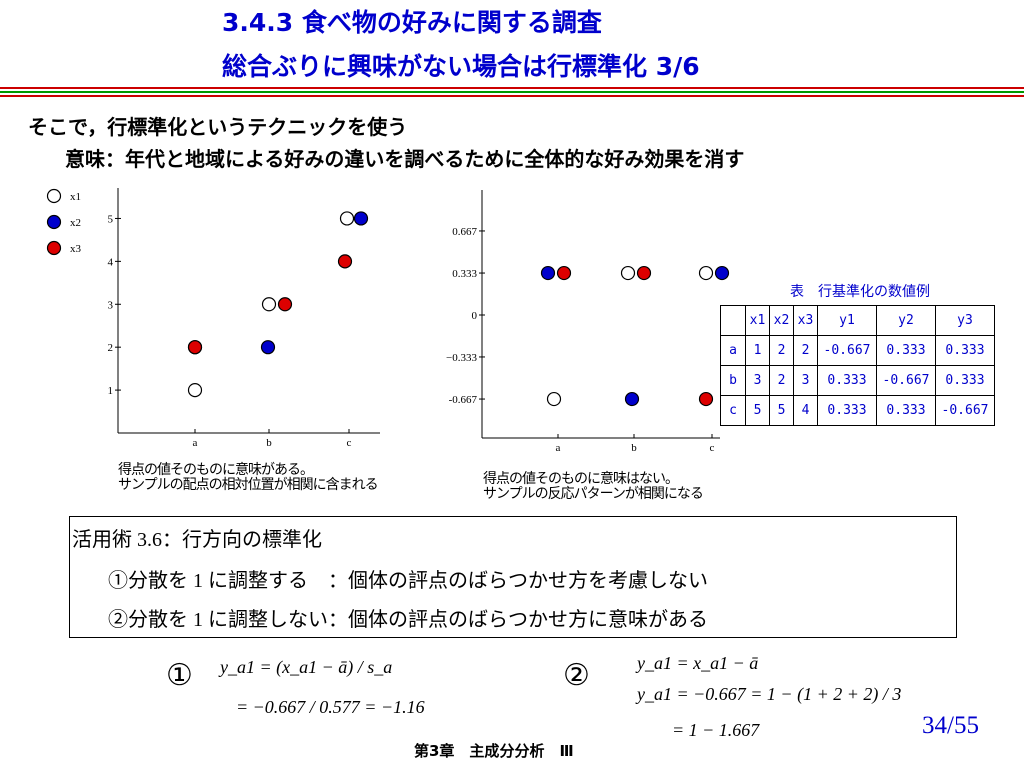 This screenshot has width=1024, height=768. Describe the element at coordinates (111, 391) in the screenshot. I see `y-tick-label: 1` at that location.